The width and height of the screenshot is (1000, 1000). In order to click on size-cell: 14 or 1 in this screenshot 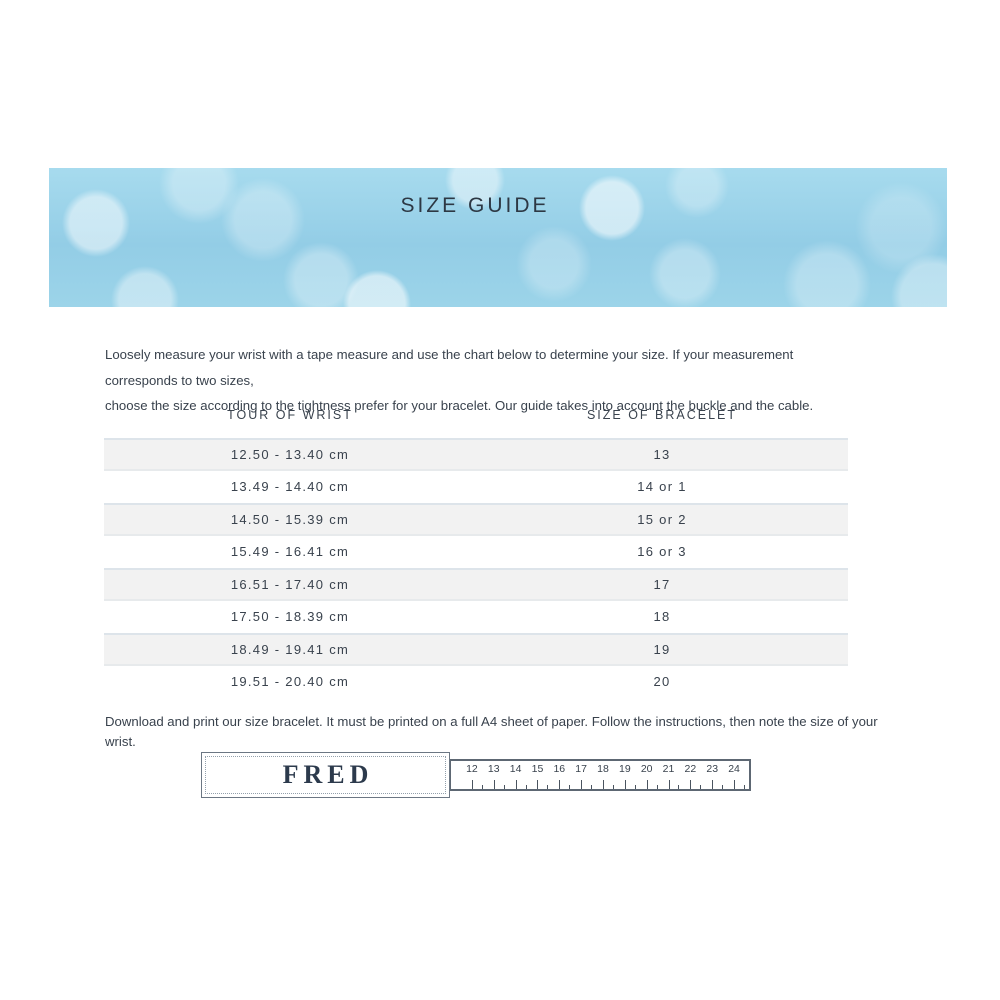, I will do `click(662, 487)`.